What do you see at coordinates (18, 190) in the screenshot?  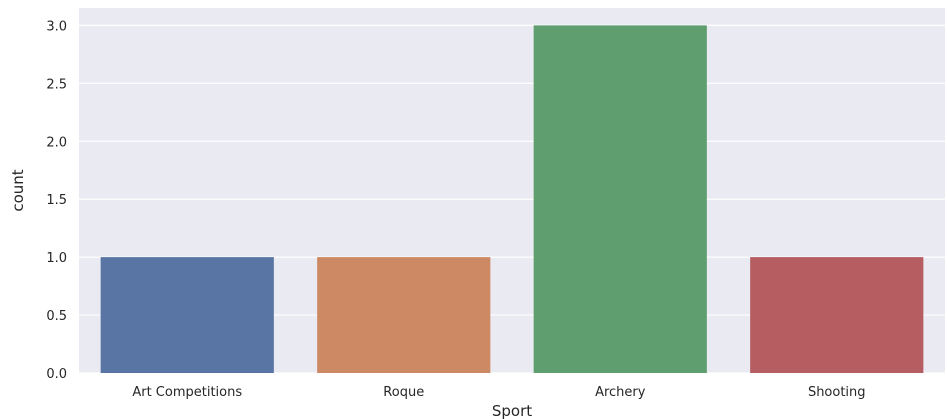 I see `y-axis-label: count` at bounding box center [18, 190].